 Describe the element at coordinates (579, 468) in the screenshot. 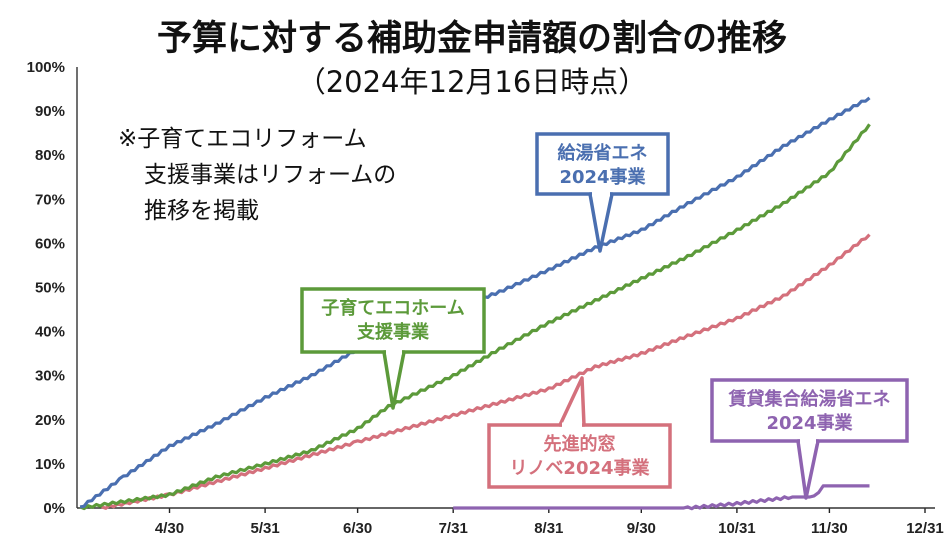

I see `series-label-line: リノベ2024事業` at that location.